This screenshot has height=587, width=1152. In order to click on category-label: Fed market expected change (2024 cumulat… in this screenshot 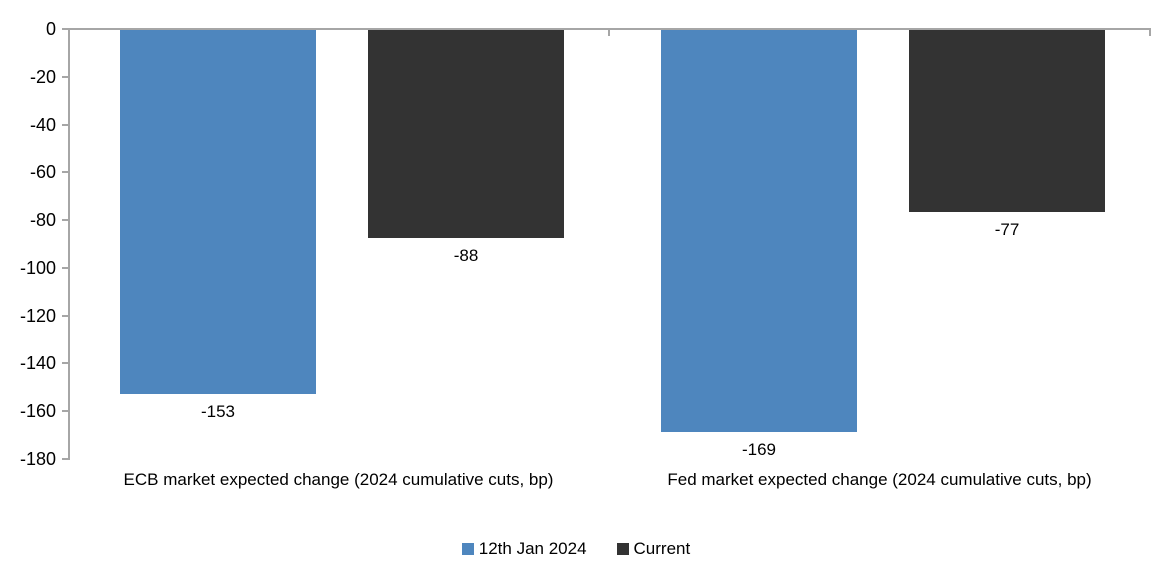, I will do `click(879, 479)`.